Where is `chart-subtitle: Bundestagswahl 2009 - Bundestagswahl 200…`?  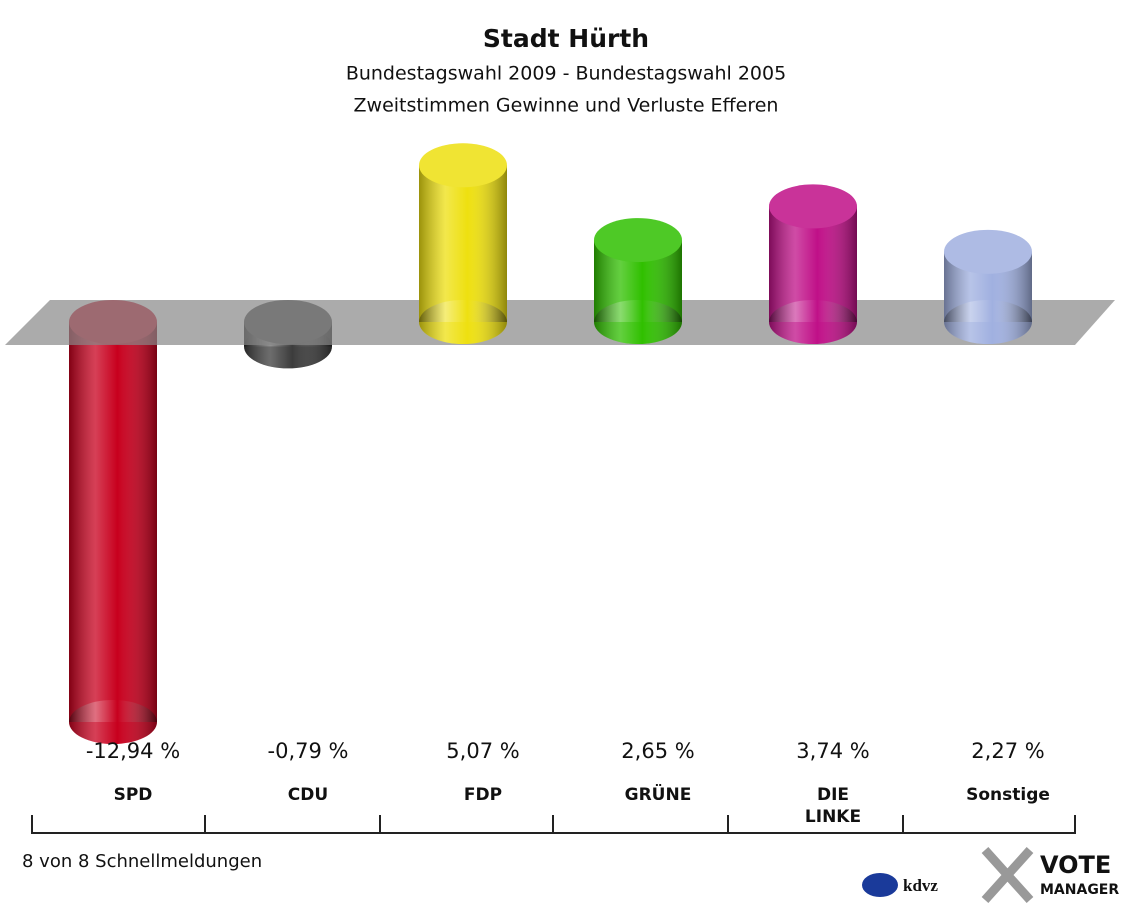 chart-subtitle: Bundestagswahl 2009 - Bundestagswahl 200… is located at coordinates (566, 74).